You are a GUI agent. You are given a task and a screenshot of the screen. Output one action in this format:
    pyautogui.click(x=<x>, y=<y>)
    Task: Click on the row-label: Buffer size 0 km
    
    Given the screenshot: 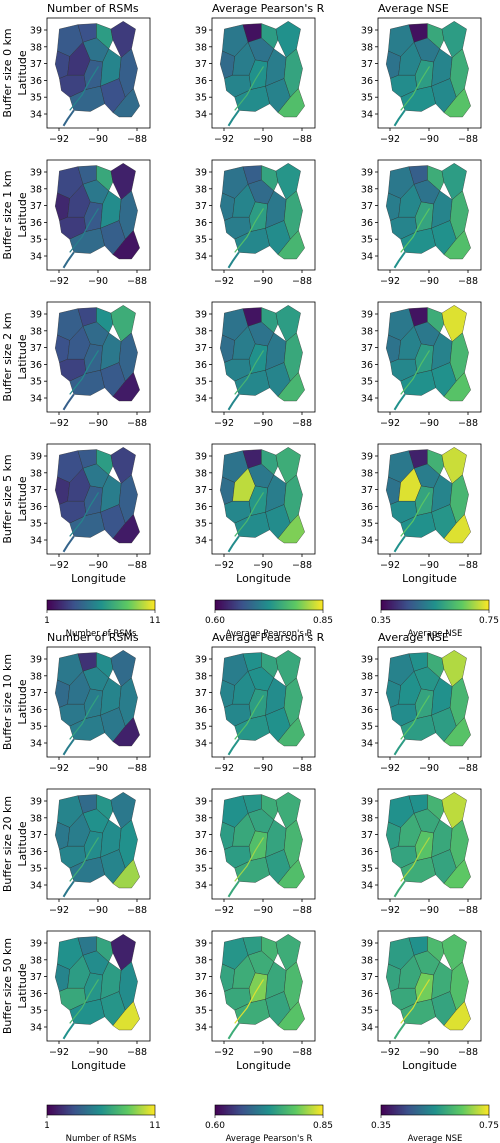 What is the action you would take?
    pyautogui.click(x=7, y=72)
    